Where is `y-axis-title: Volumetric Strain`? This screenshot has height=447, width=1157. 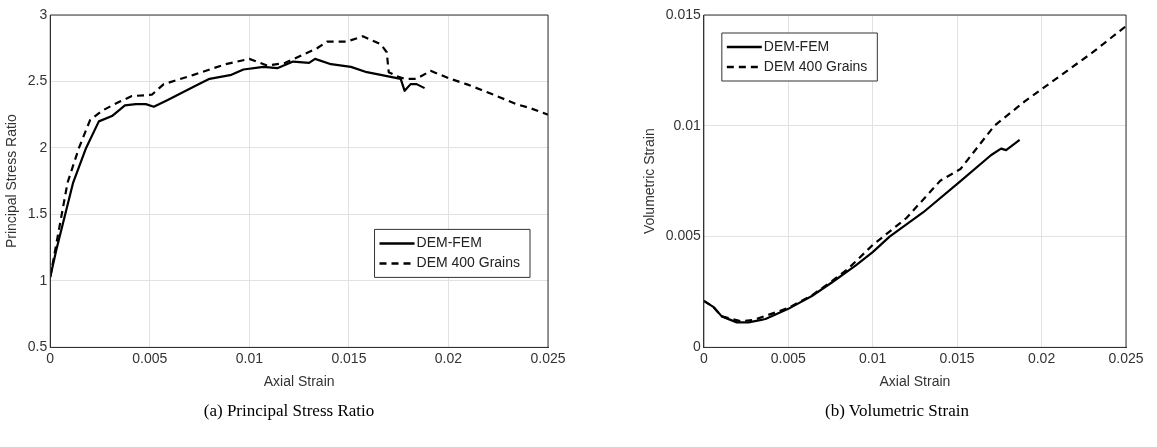 y-axis-title: Volumetric Strain is located at coordinates (649, 181).